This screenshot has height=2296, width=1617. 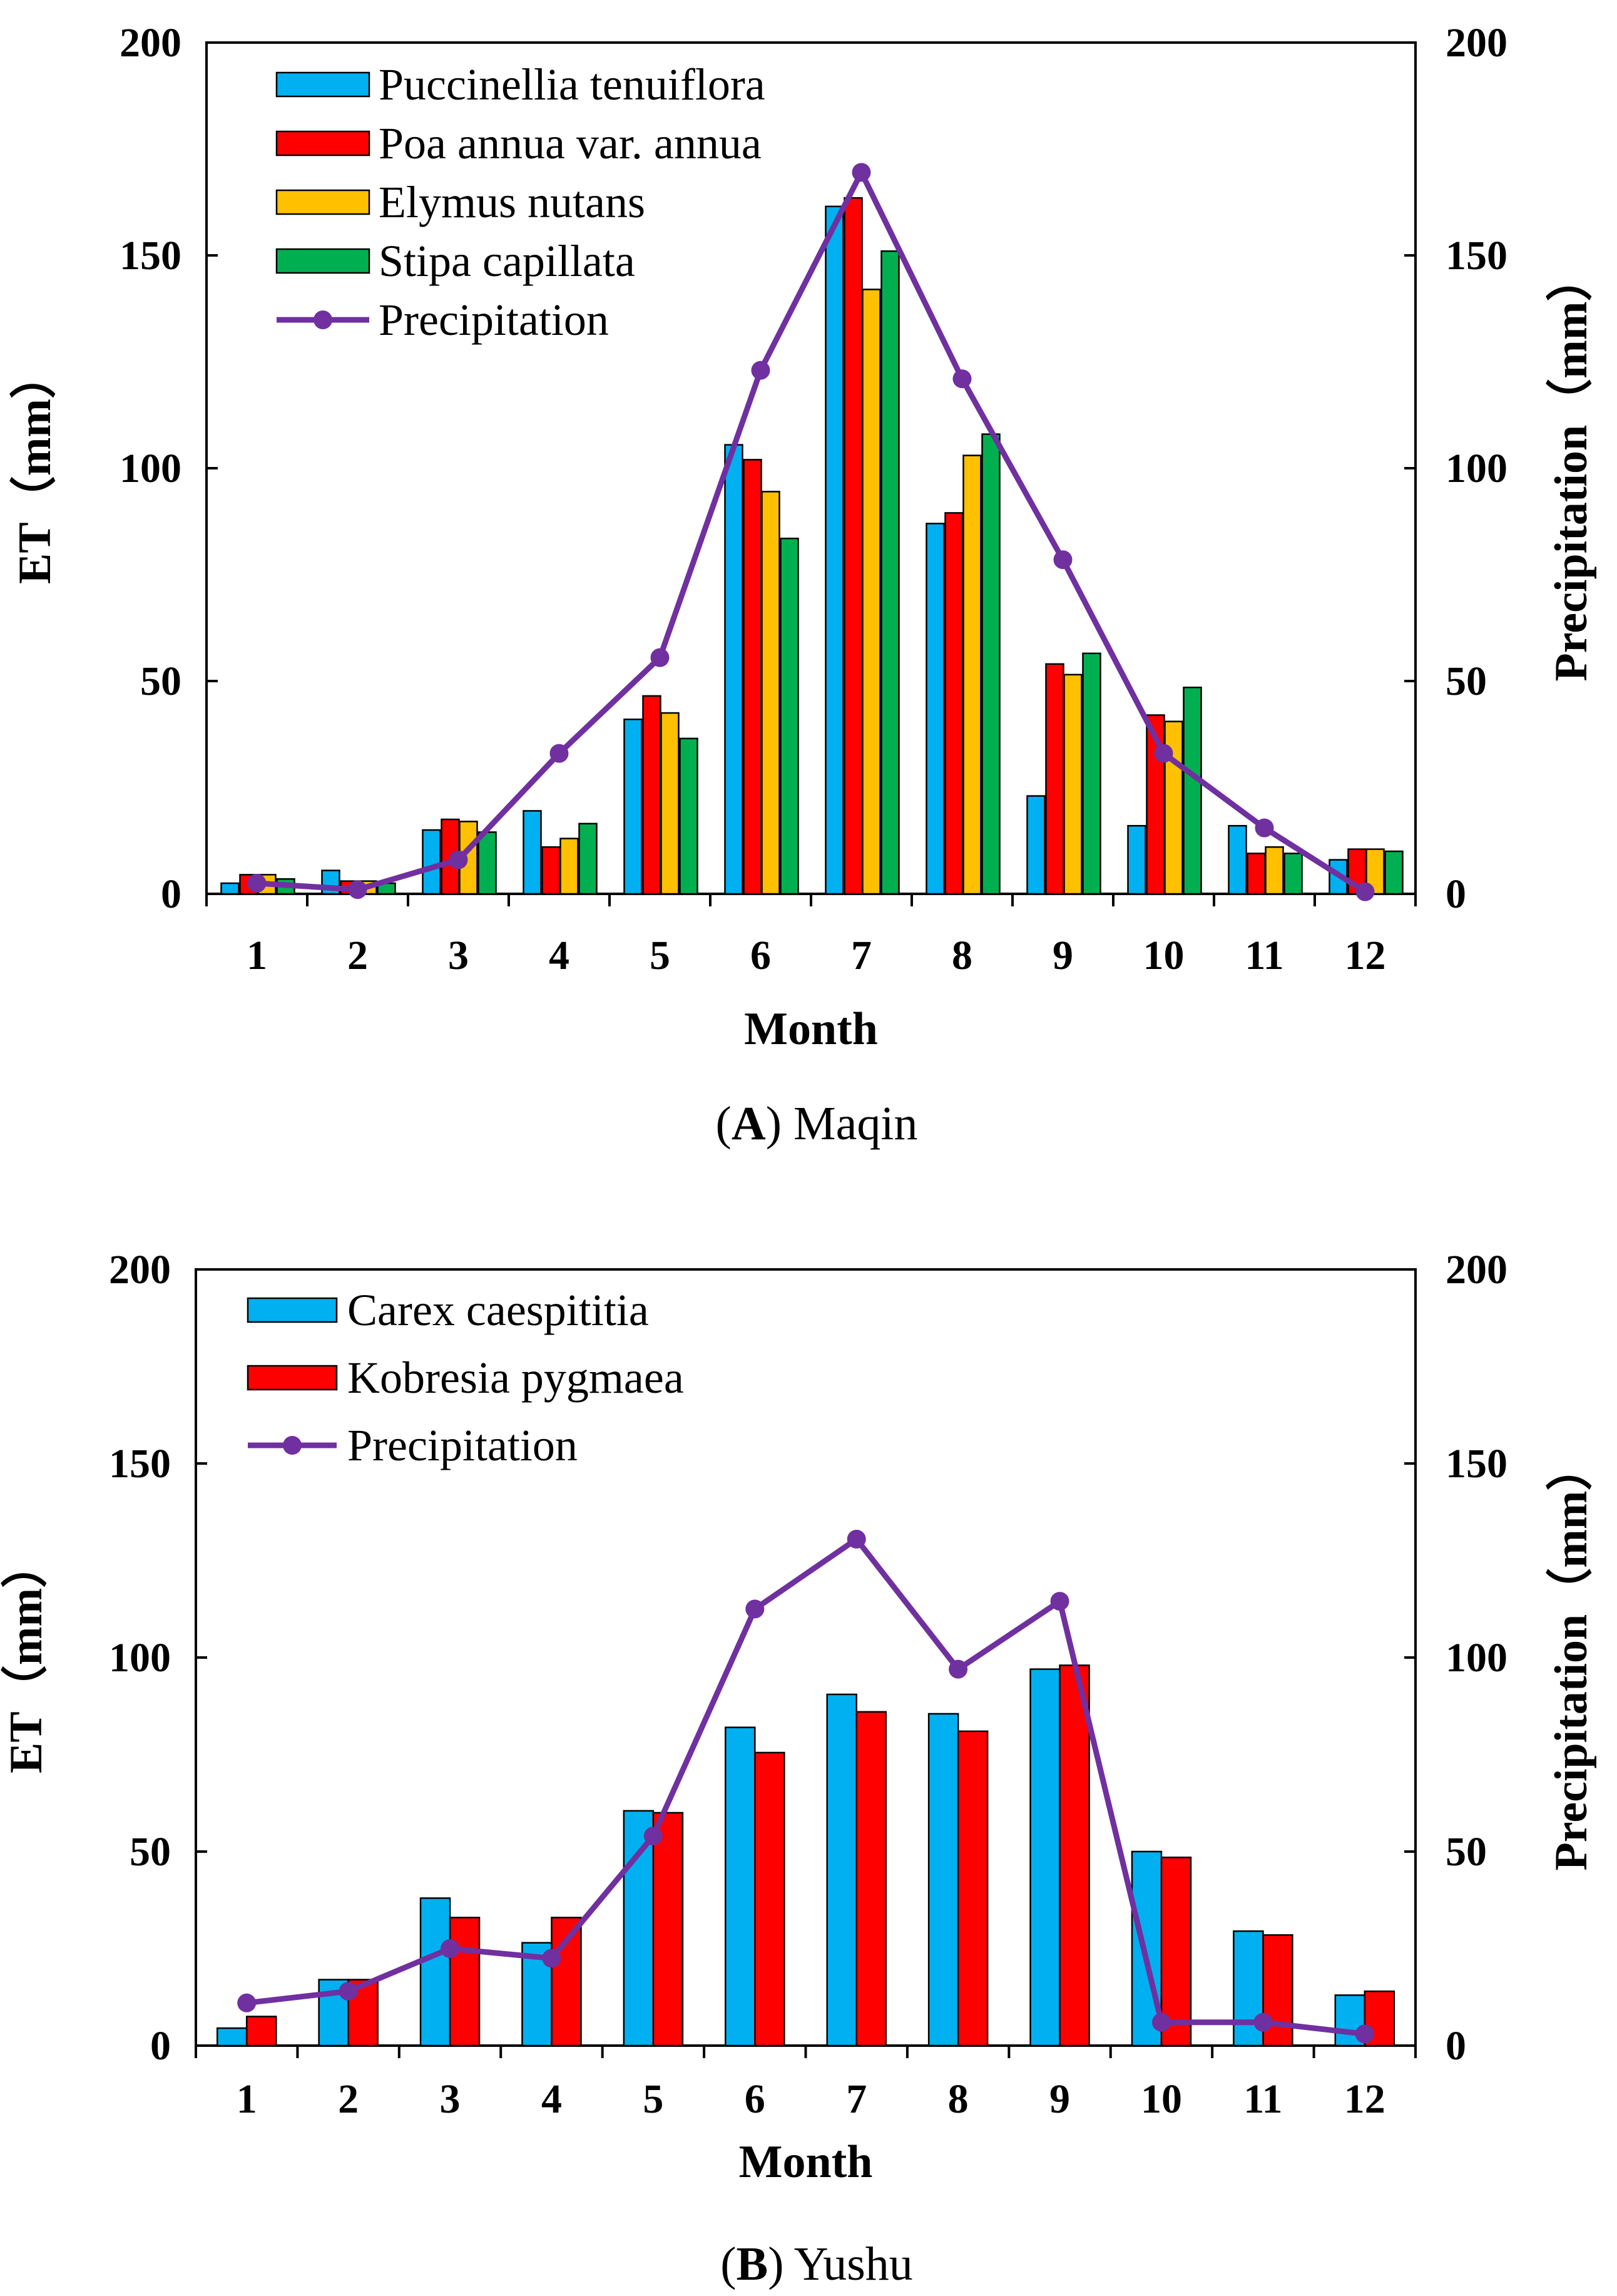 I want to click on y-tick-label: 50, so click(x=161, y=681).